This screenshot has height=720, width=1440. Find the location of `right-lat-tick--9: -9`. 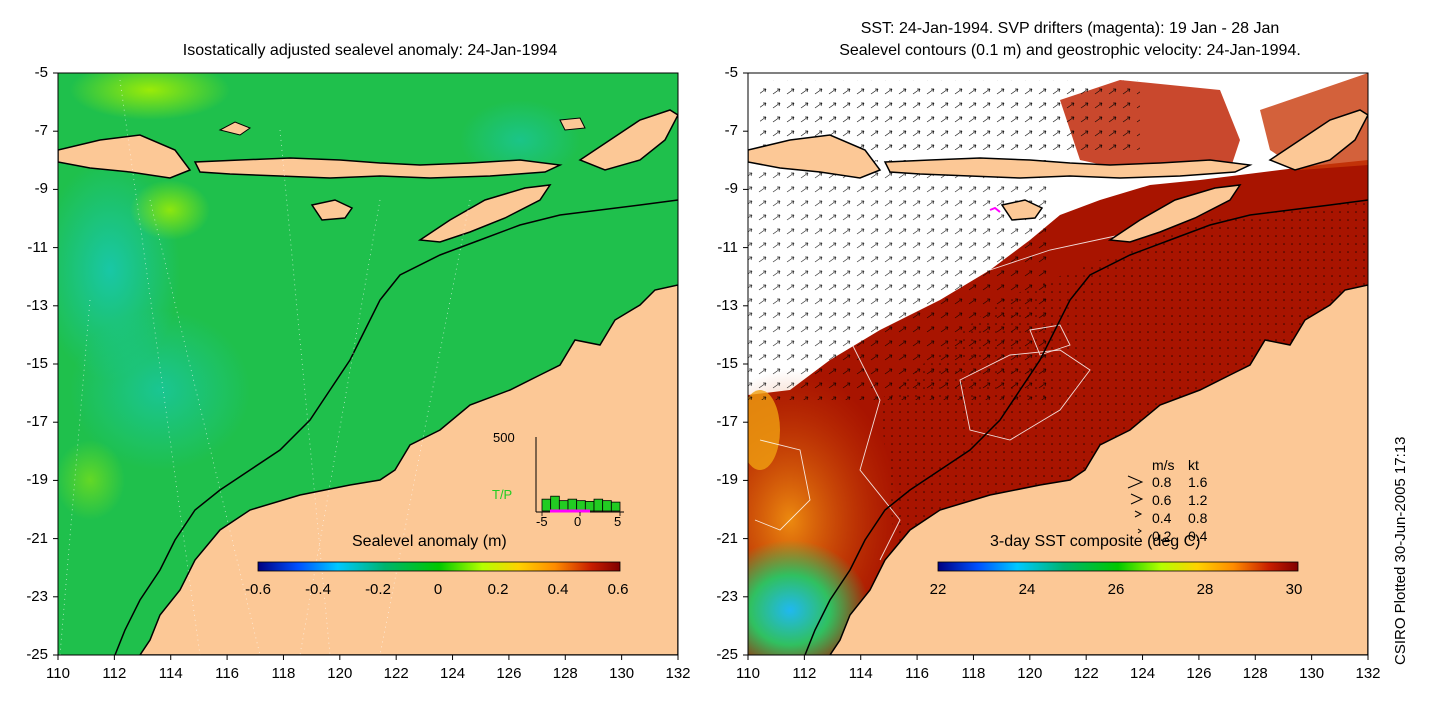

right-lat-tick--9: -9 is located at coordinates (731, 189).